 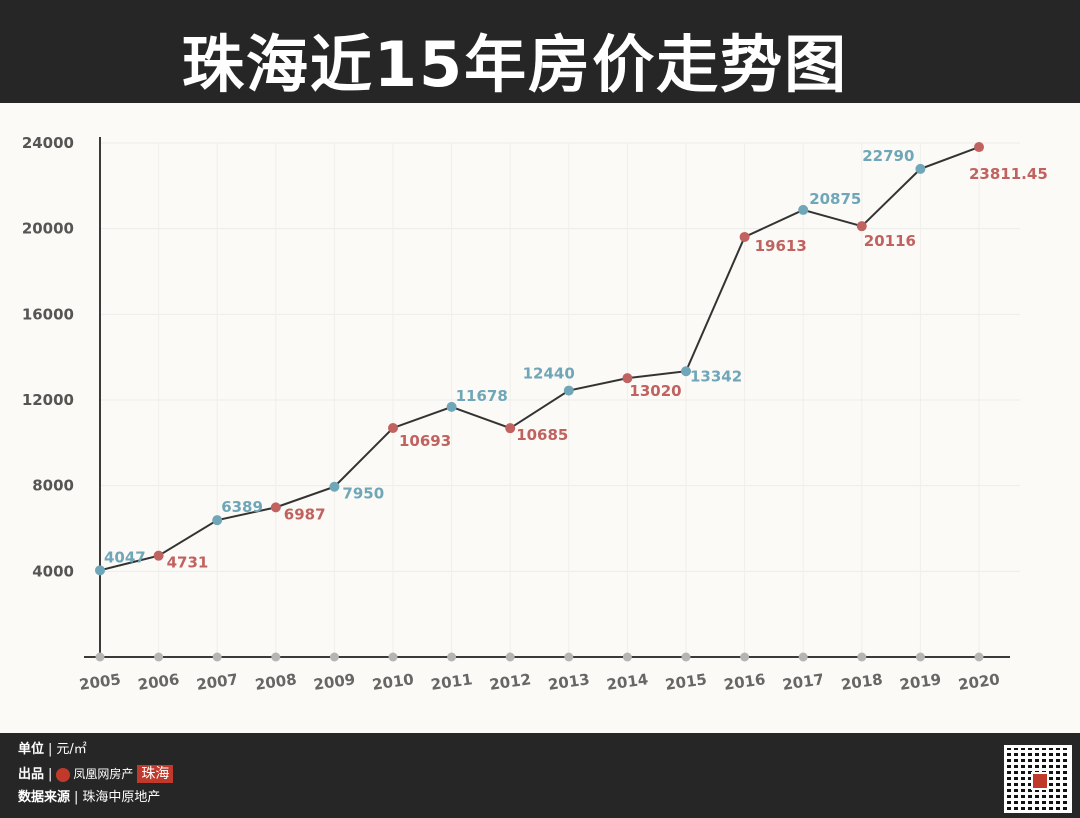 I want to click on producer-brand: 凤凰网房产, so click(x=103, y=774).